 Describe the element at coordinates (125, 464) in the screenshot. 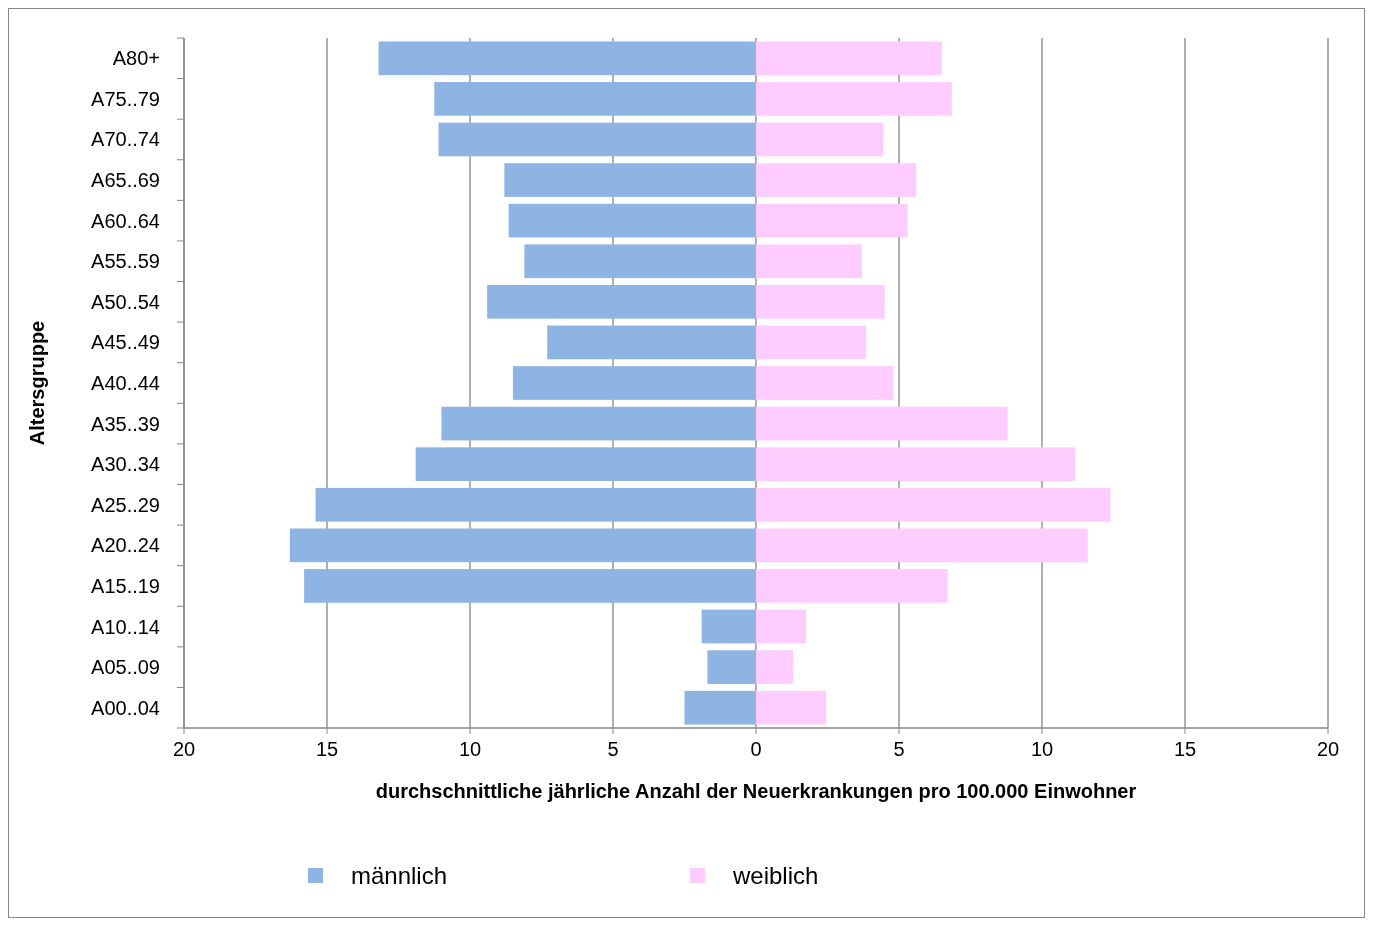

I see `y-tick-label: A30..34` at that location.